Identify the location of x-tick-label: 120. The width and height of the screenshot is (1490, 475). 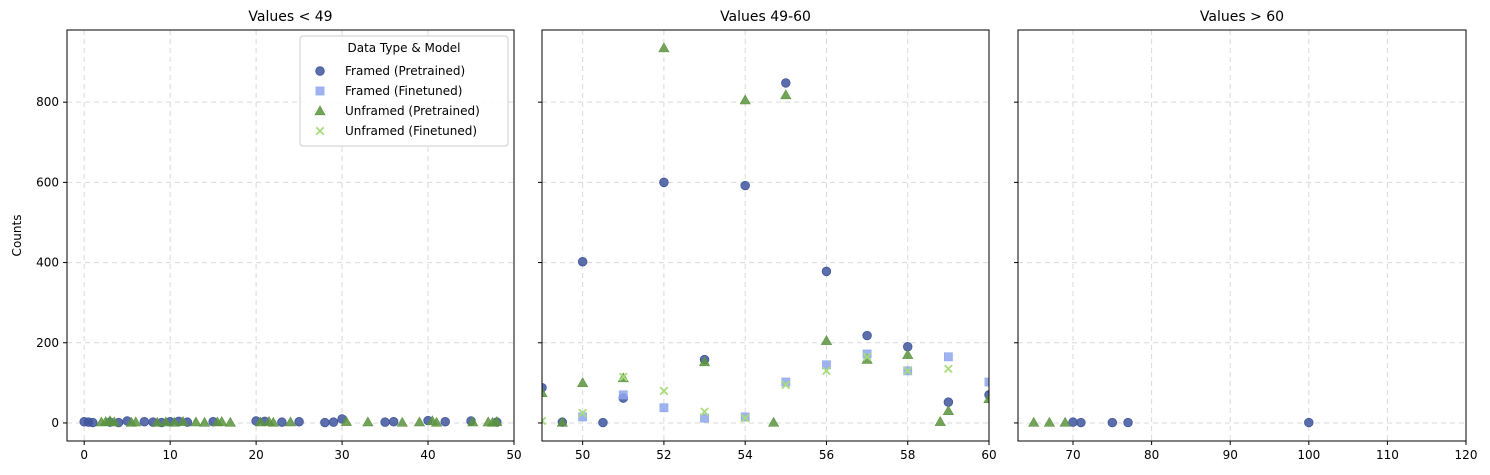
(1466, 455).